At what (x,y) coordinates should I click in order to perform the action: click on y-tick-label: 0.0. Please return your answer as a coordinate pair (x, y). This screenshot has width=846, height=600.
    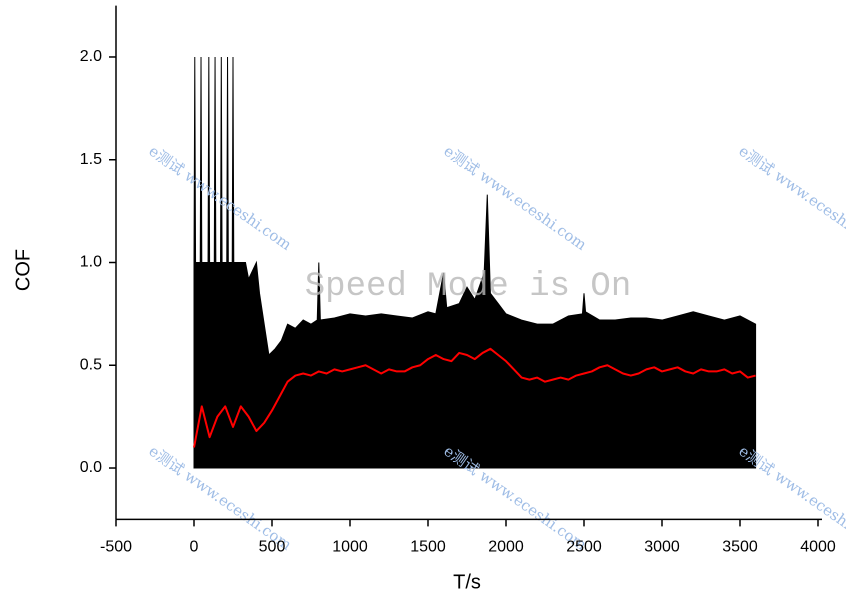
    Looking at the image, I should click on (91, 467).